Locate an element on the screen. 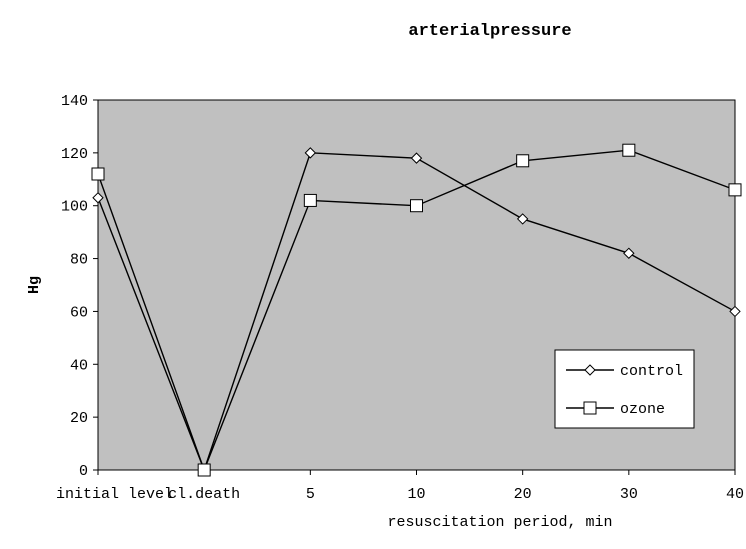 The image size is (746, 549). y-tick-label: 100 is located at coordinates (74, 207).